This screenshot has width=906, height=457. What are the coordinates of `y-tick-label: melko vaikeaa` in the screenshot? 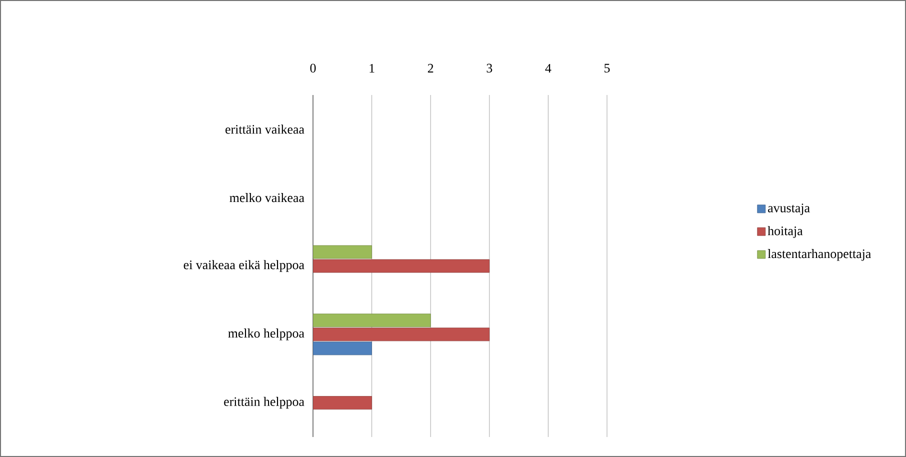 It's located at (267, 197).